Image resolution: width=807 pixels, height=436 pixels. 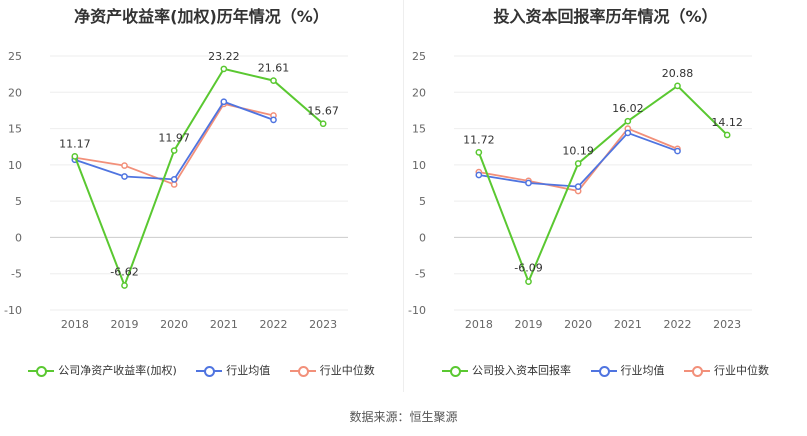 What do you see at coordinates (403, 196) in the screenshot?
I see `panel-divider` at bounding box center [403, 196].